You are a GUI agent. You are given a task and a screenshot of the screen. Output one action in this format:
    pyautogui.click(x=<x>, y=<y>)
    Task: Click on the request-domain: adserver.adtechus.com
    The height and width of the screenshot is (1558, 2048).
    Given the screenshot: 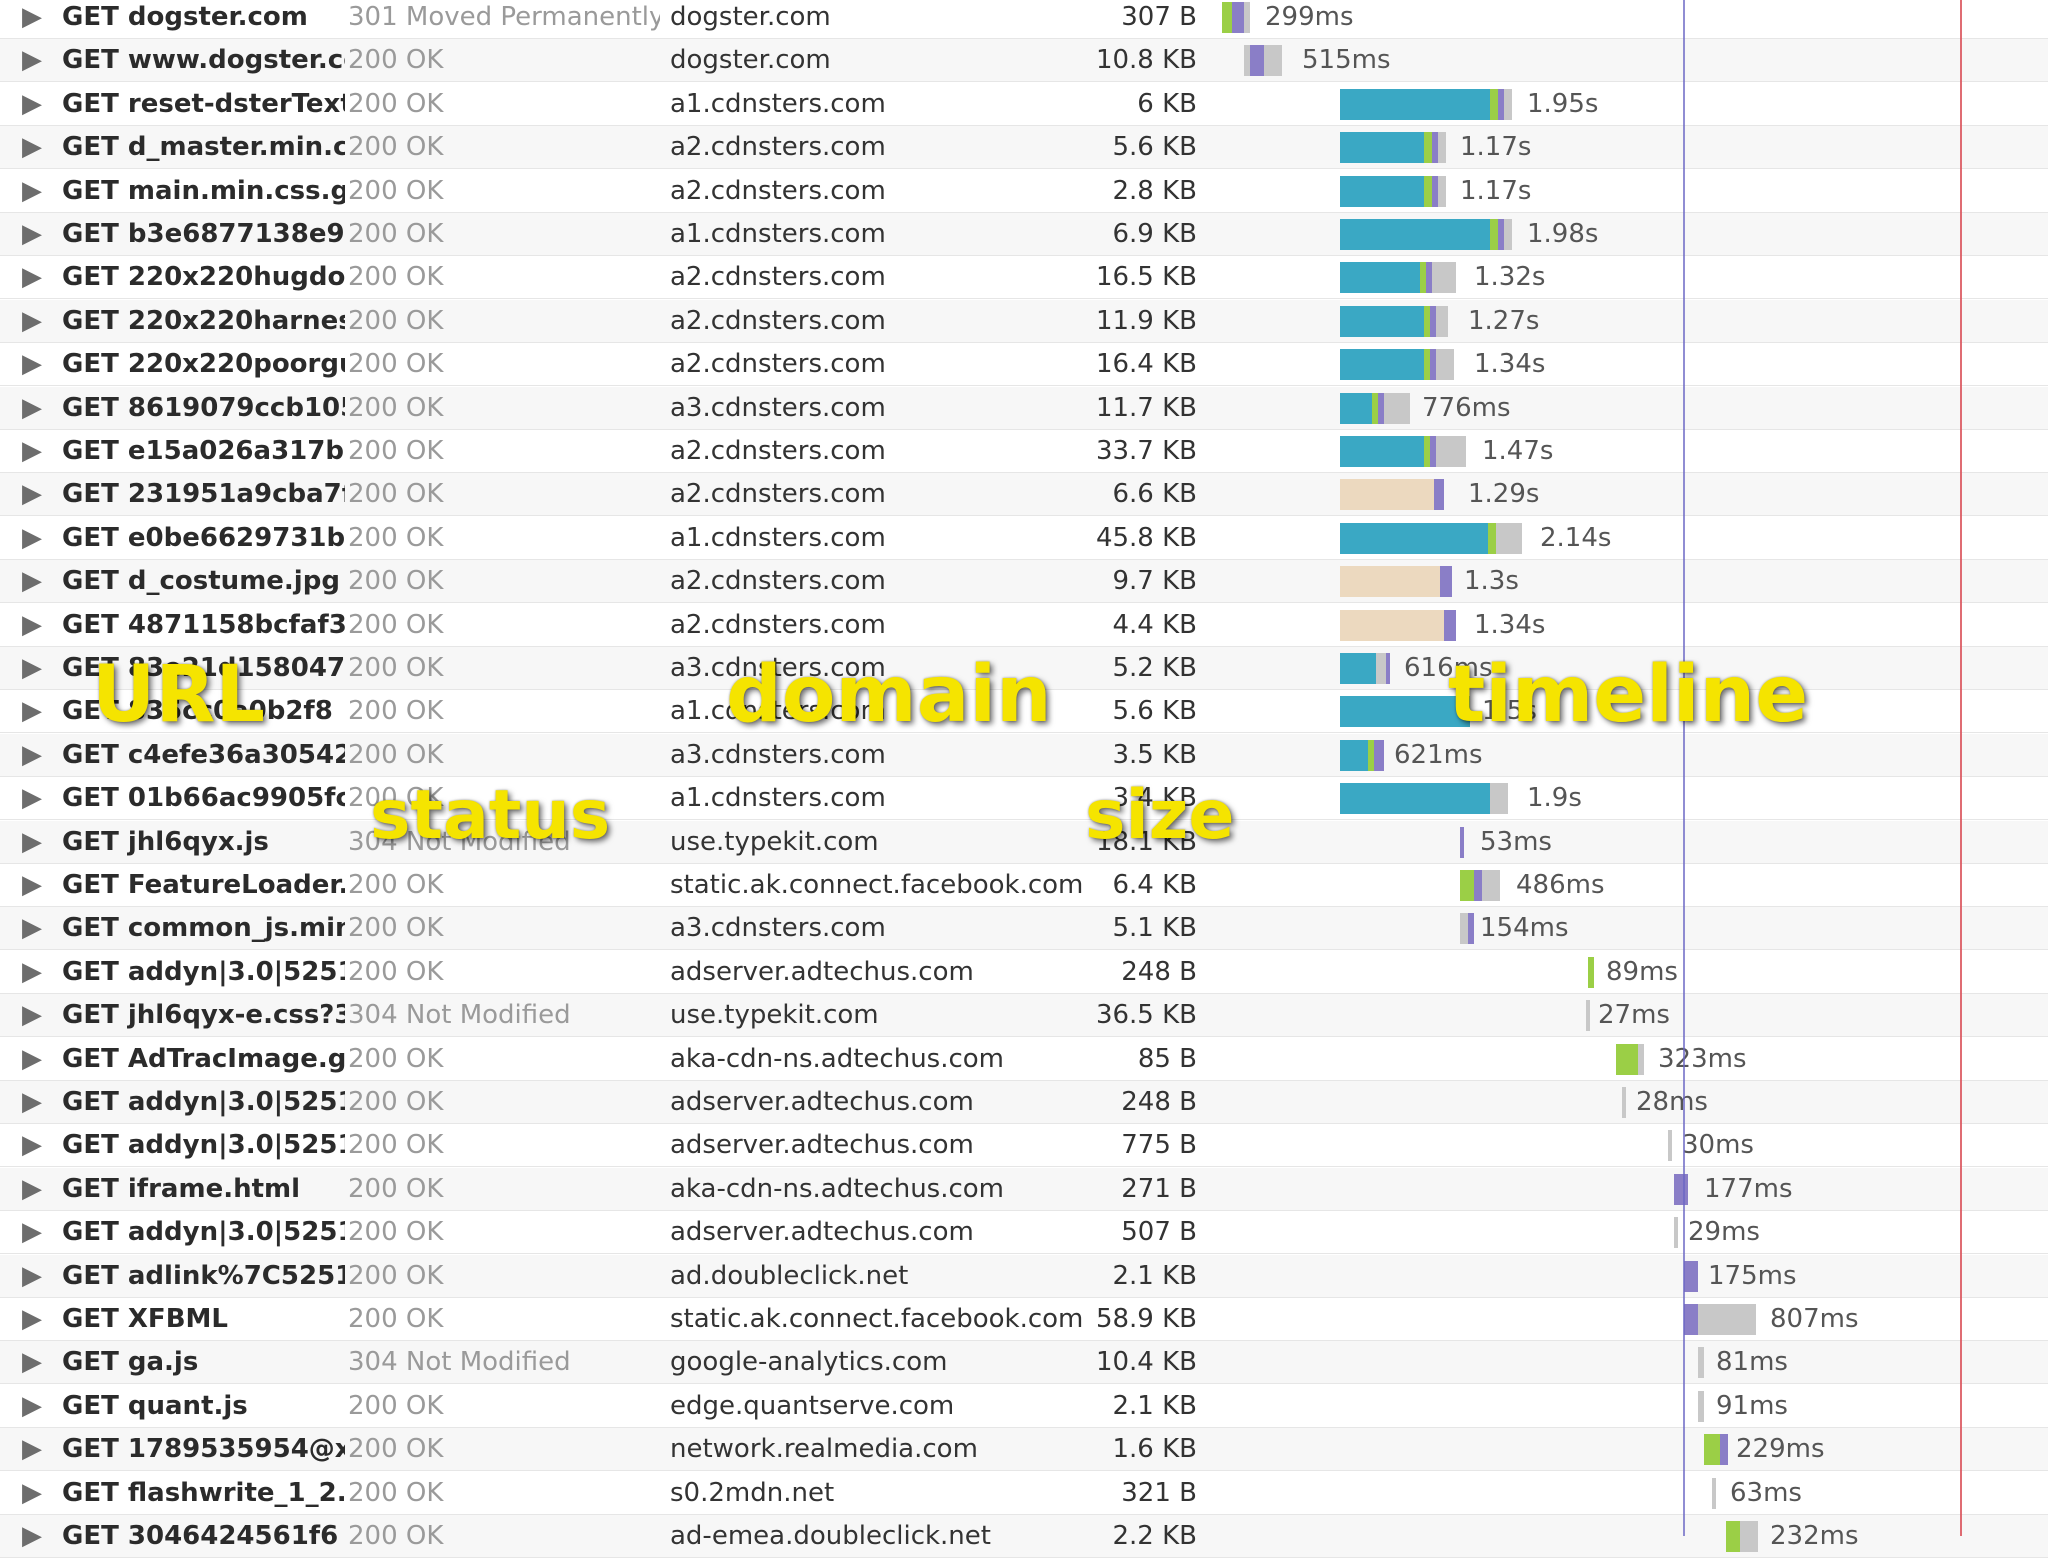 What is the action you would take?
    pyautogui.click(x=822, y=1145)
    